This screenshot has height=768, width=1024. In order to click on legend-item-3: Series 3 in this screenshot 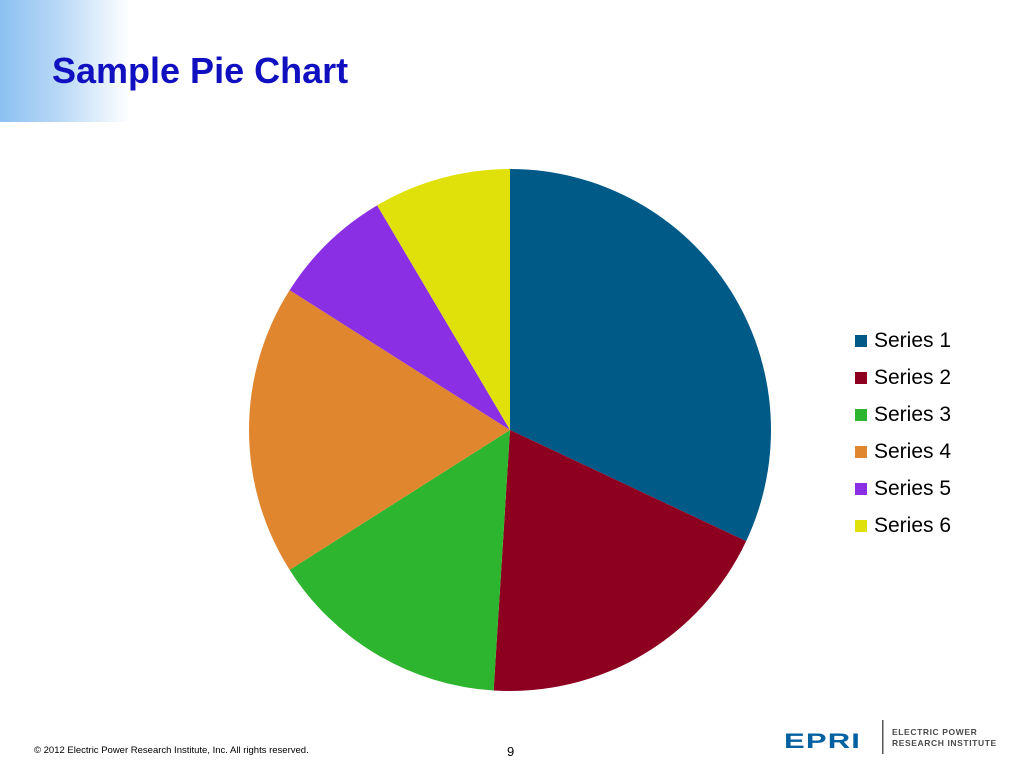, I will do `click(903, 414)`.